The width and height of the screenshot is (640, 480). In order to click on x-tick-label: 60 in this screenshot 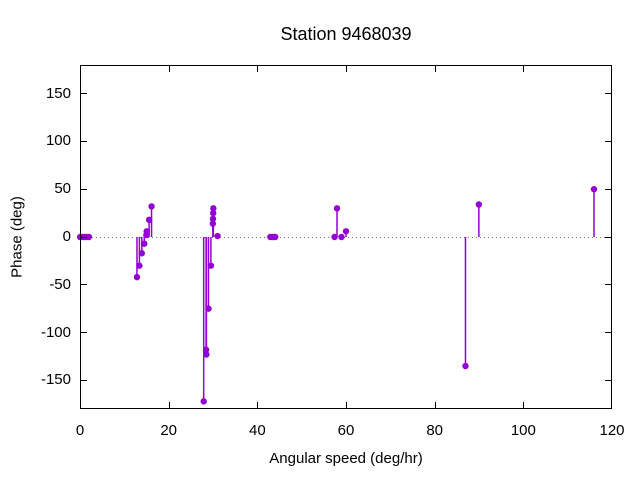, I will do `click(346, 430)`.